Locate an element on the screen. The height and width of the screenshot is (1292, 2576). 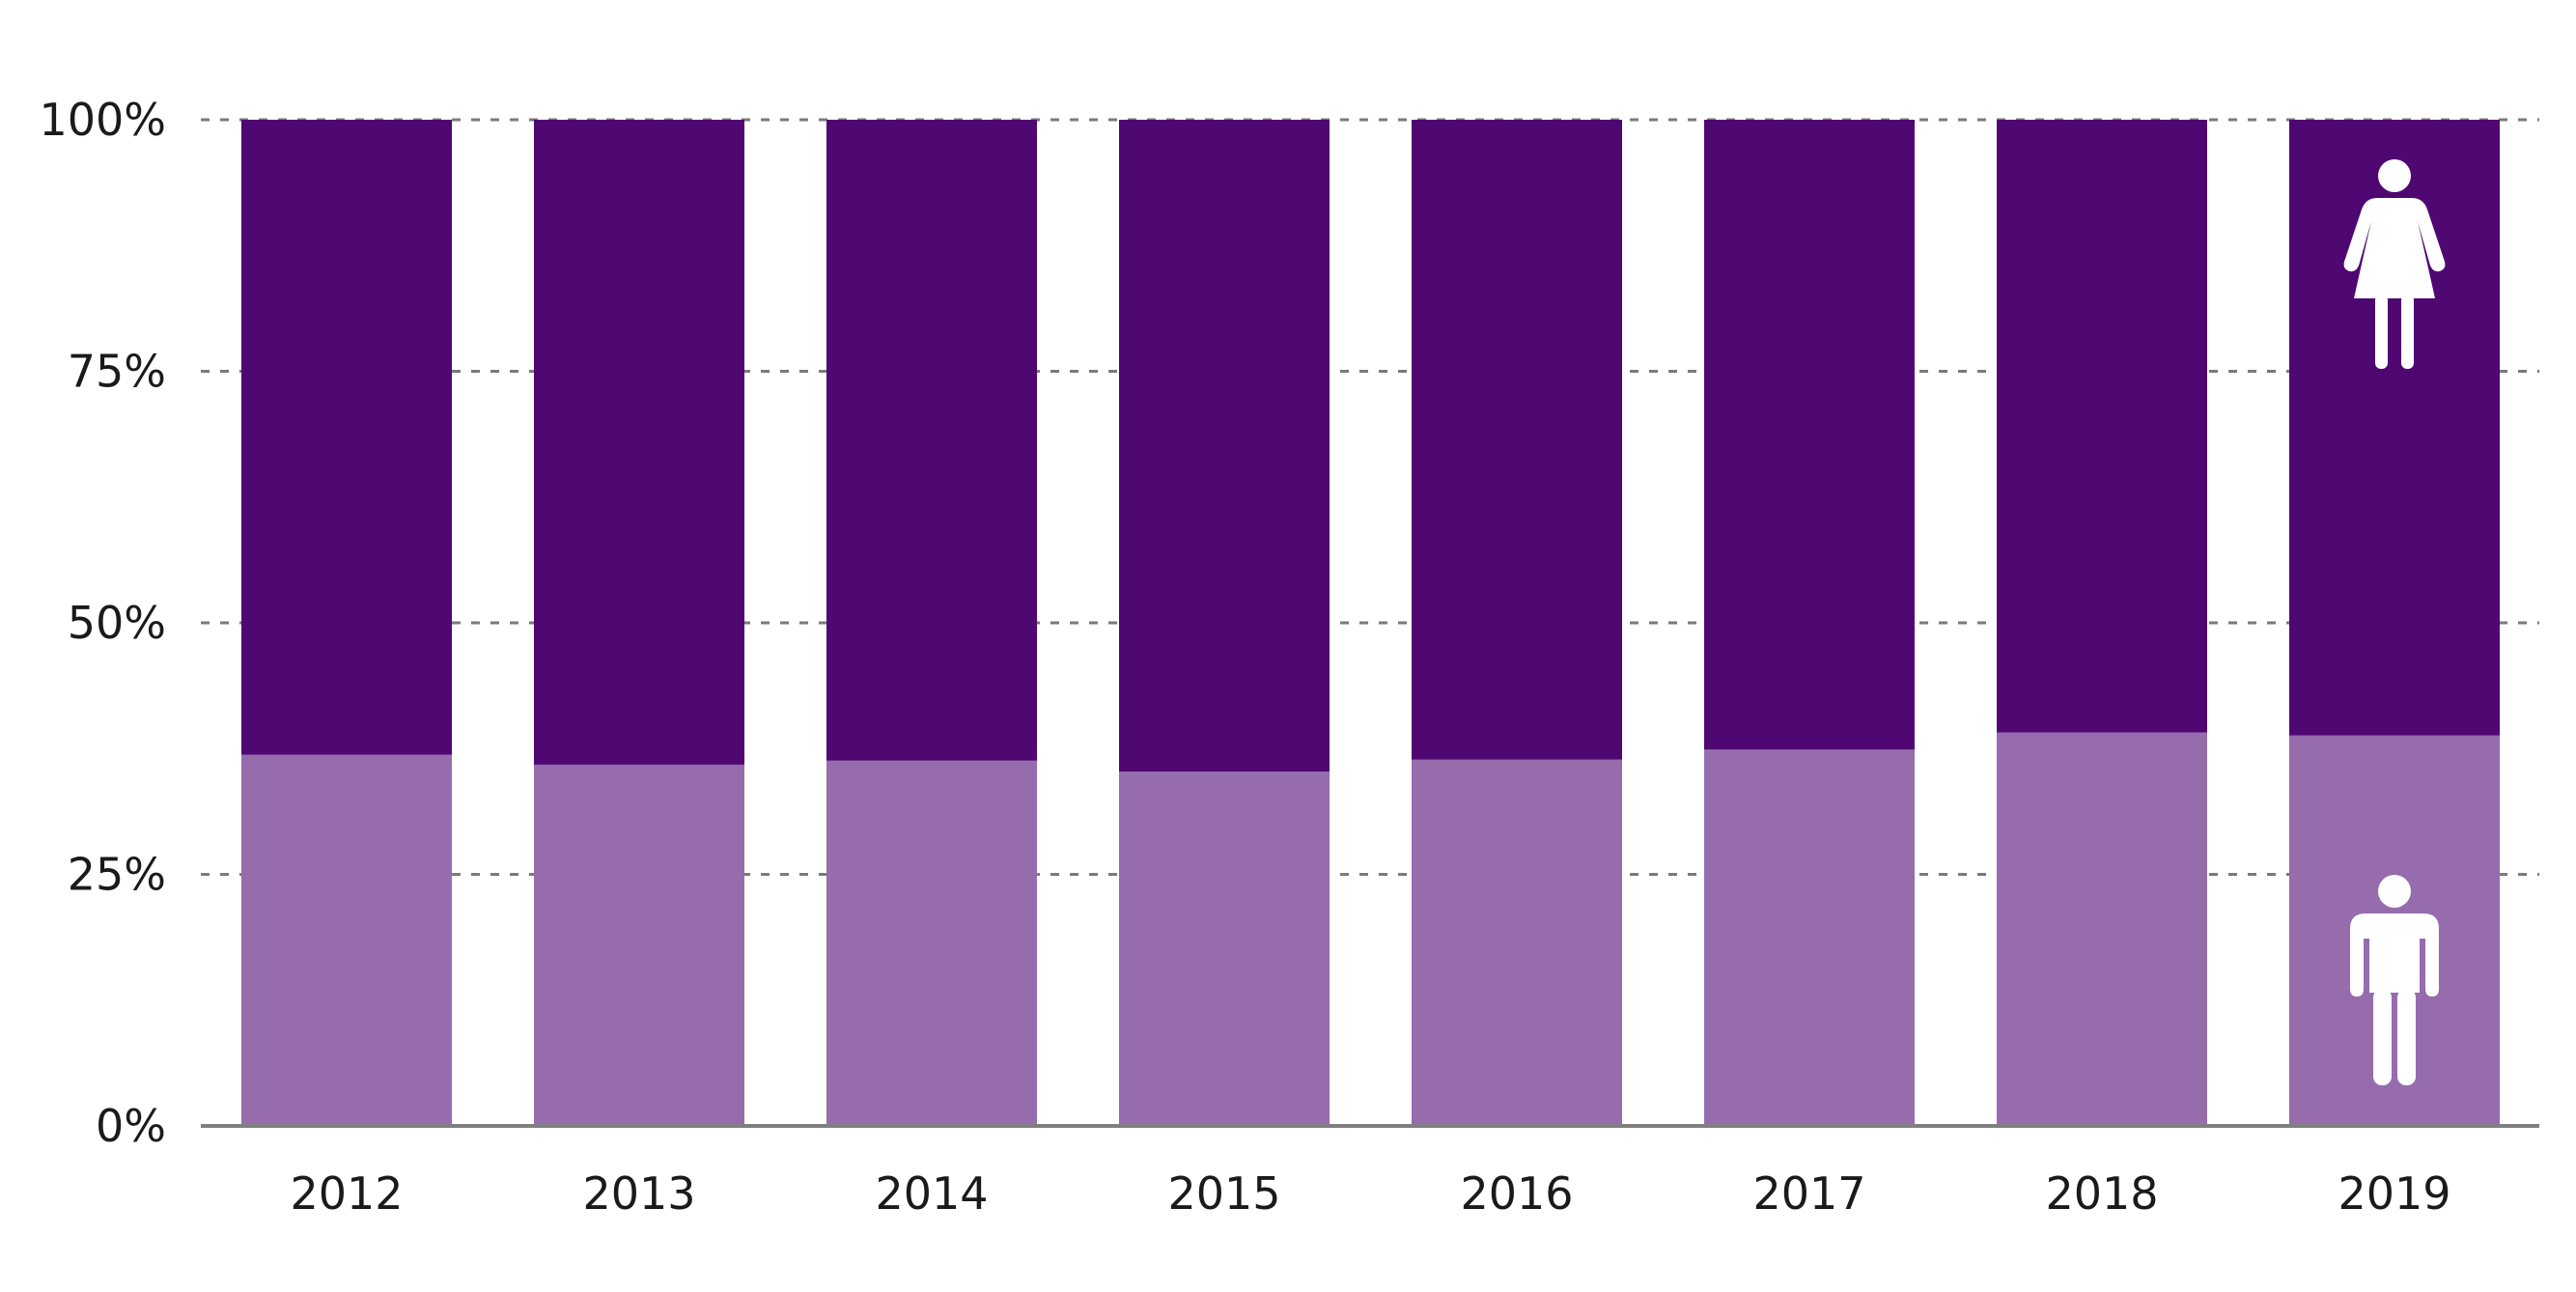
legend-icons is located at coordinates (2395, 622).